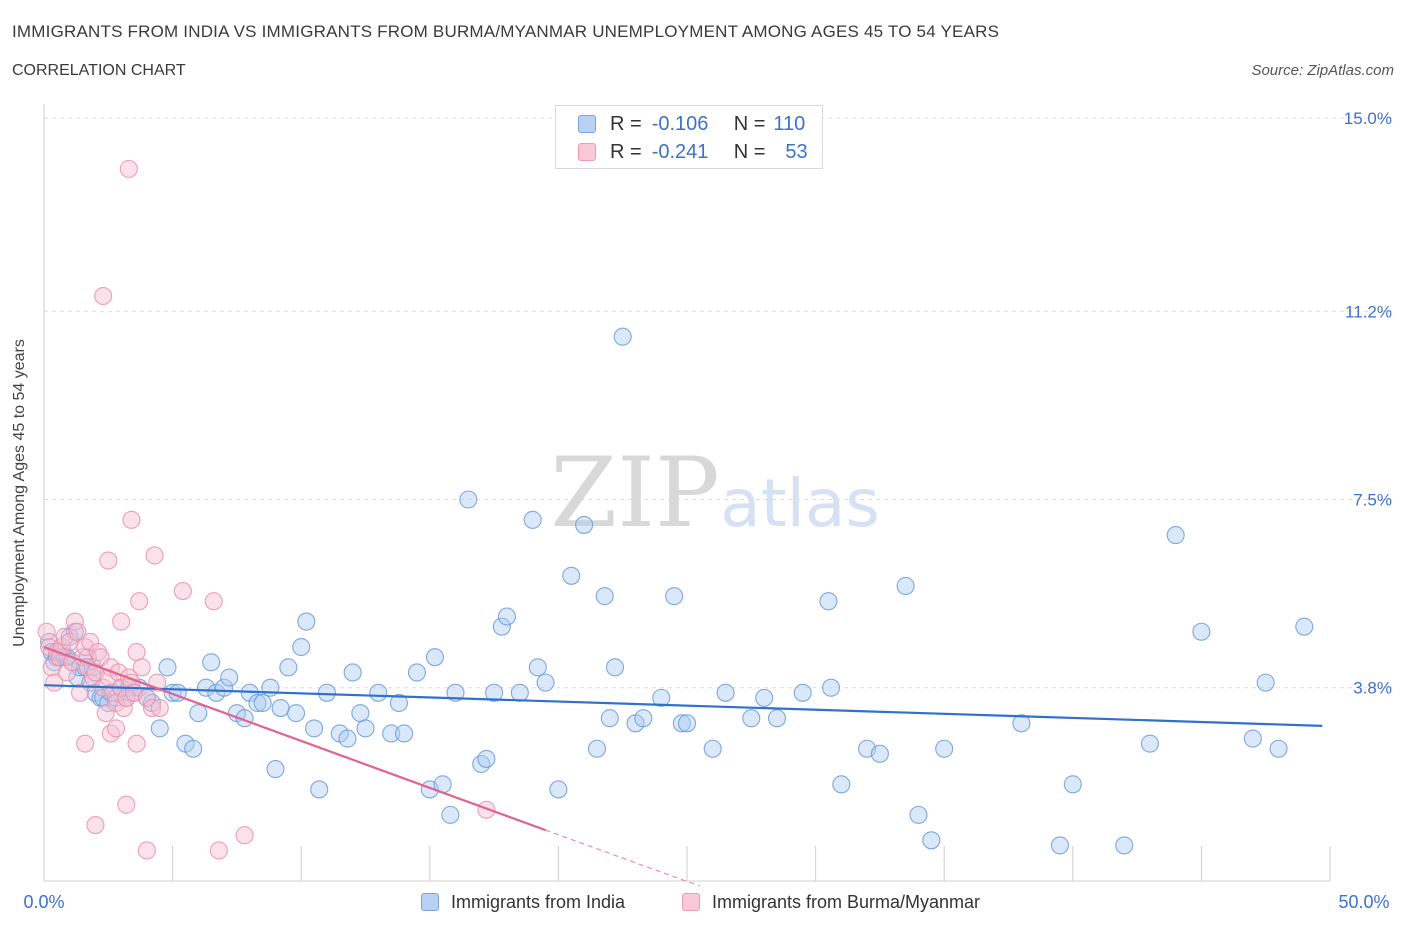  Describe the element at coordinates (789, 123) in the screenshot. I see `legend-n-value-india: 110` at that location.